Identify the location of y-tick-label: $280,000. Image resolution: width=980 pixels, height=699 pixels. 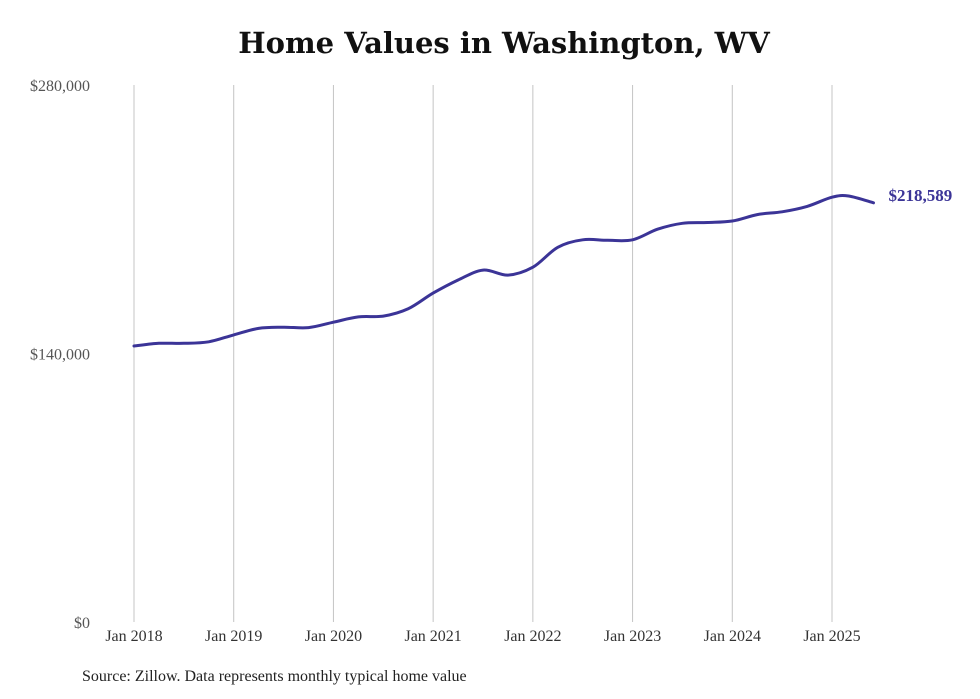
(60, 86).